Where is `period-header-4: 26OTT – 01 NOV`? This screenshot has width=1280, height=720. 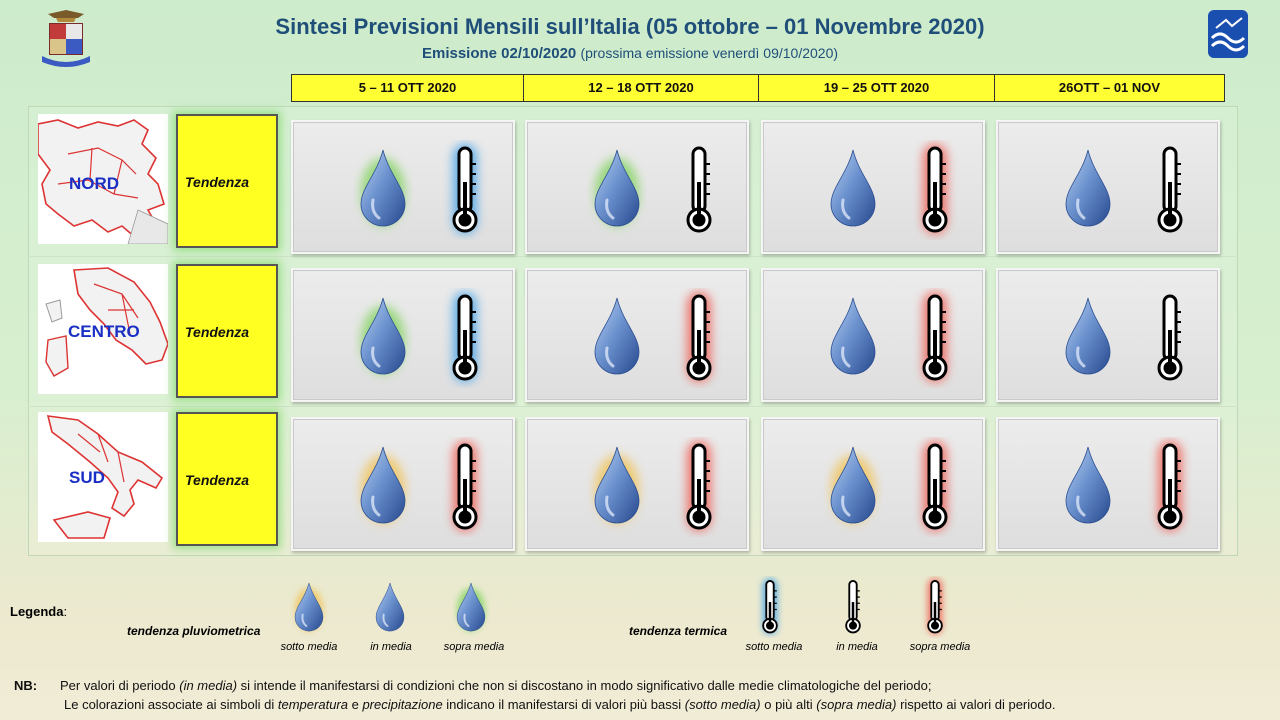
period-header-4: 26OTT – 01 NOV is located at coordinates (1109, 88).